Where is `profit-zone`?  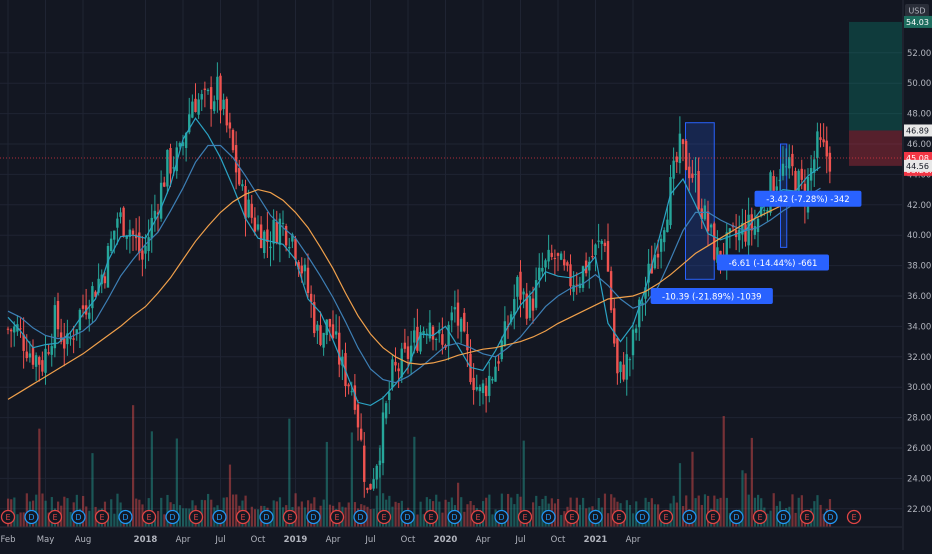
profit-zone is located at coordinates (875, 76).